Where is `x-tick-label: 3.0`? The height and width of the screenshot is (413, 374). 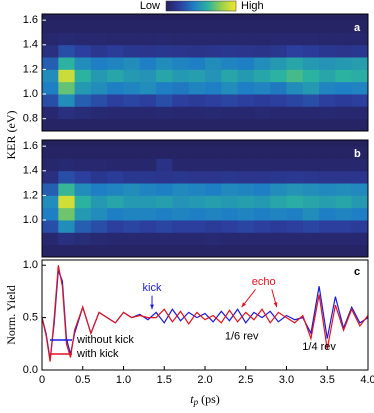
x-tick-label: 3.0 is located at coordinates (286, 380).